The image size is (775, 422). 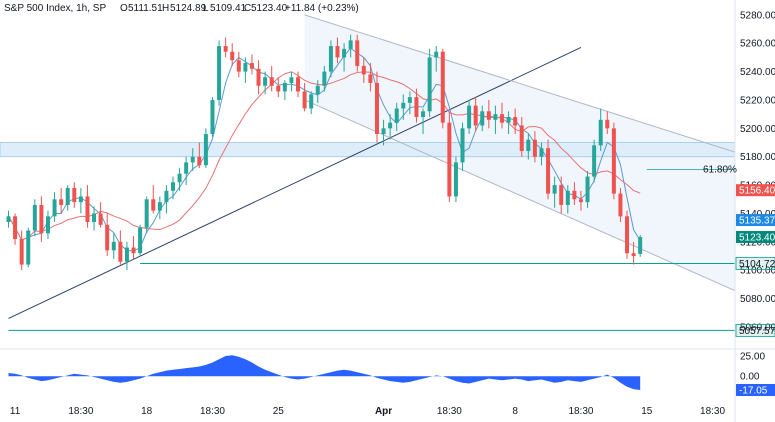 What do you see at coordinates (55, 8) in the screenshot?
I see `symbol-title: S&P 500 Index, 1h, SP` at bounding box center [55, 8].